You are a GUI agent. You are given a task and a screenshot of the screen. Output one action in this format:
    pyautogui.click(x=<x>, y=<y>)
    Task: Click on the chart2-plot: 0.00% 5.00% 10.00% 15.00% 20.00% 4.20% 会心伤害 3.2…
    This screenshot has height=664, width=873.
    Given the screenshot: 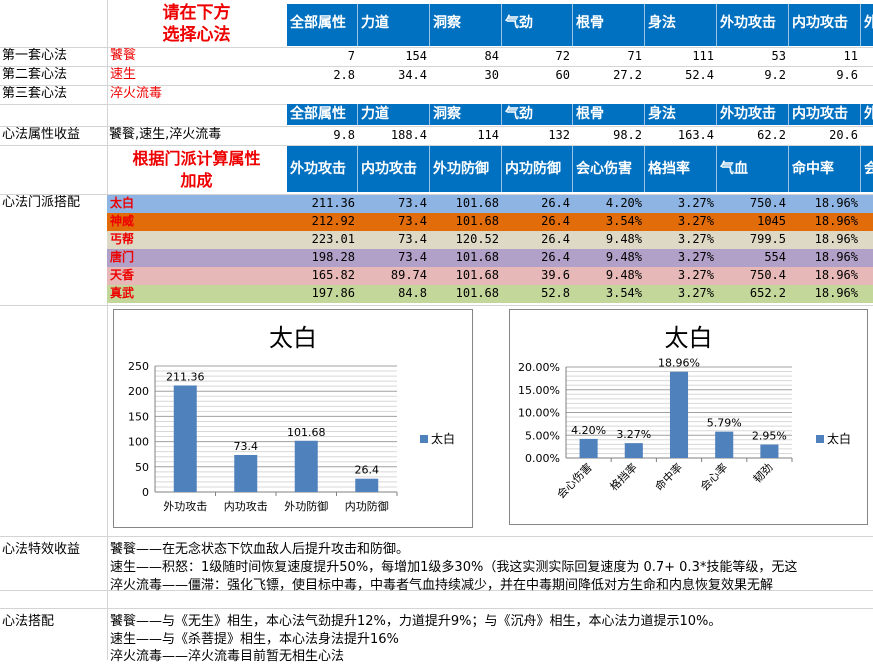 What is the action you would take?
    pyautogui.click(x=655, y=429)
    